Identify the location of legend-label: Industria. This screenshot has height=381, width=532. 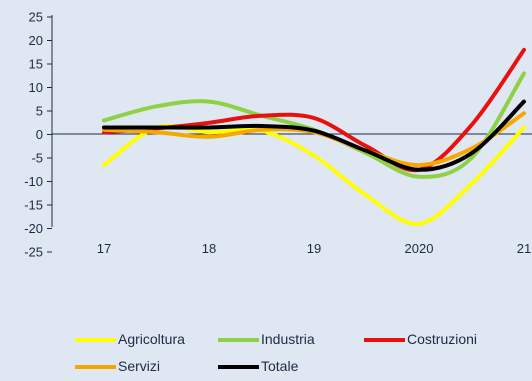
(288, 339).